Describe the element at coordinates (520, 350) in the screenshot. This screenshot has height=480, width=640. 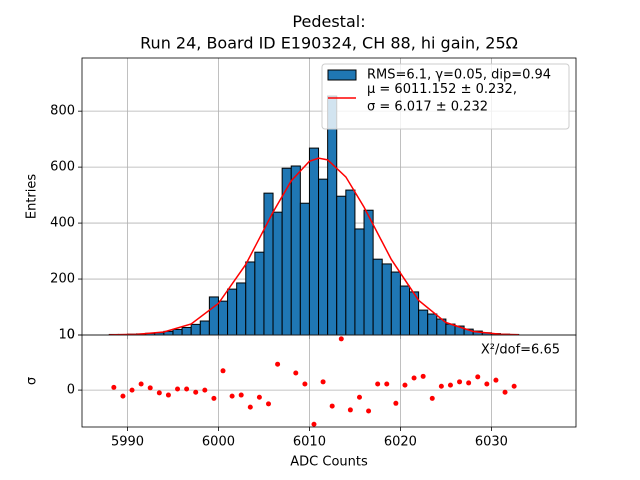
I see `annotation: X²/dof=6.65` at that location.